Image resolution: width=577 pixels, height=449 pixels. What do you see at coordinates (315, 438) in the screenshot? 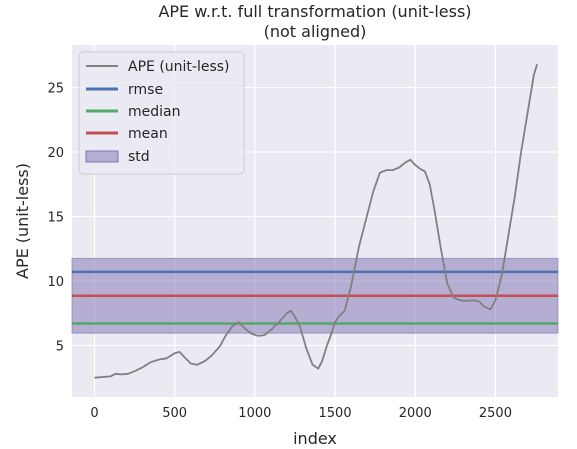
I see `x-axis-label: index` at bounding box center [315, 438].